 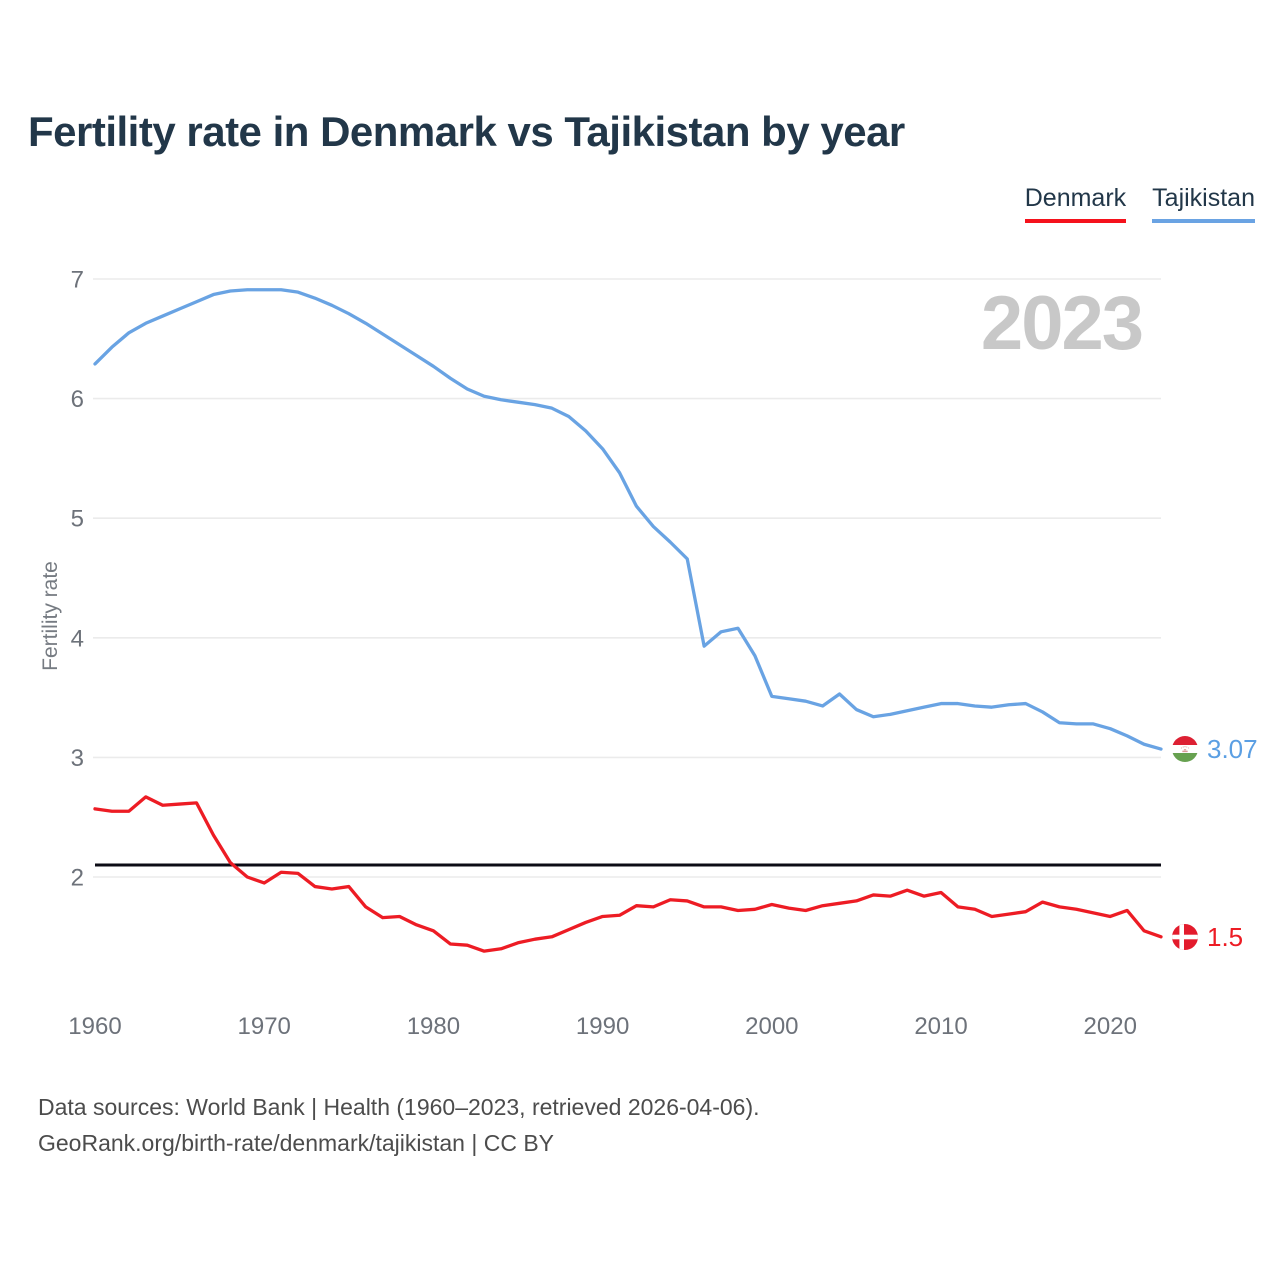 I want to click on x-axis-tick-label: 2020, so click(x=1110, y=1026).